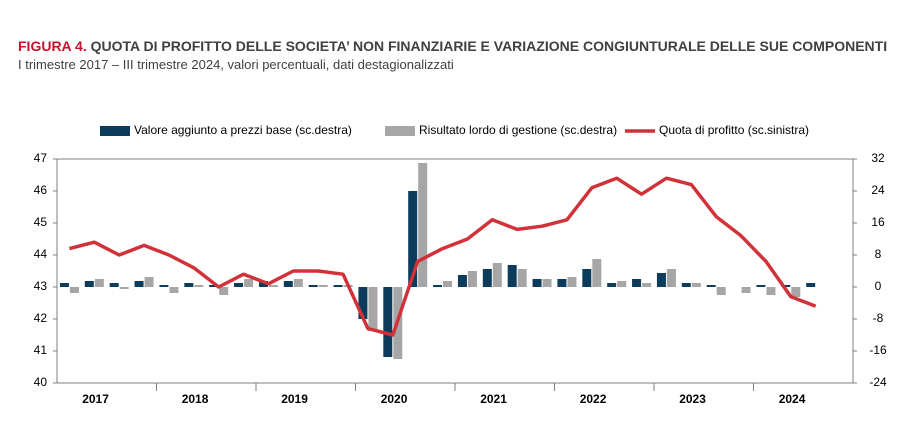 This screenshot has height=434, width=919. Describe the element at coordinates (41, 350) in the screenshot. I see `y-tick-label: 41` at that location.